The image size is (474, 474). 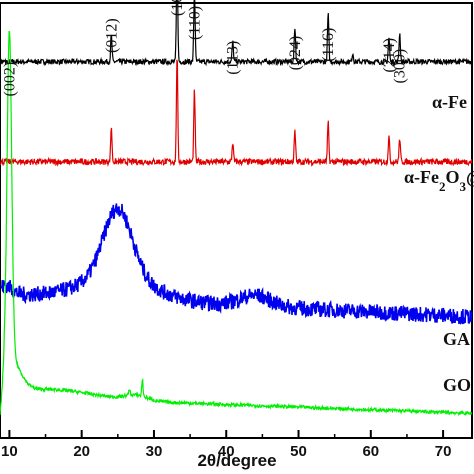 I want to click on x-tick-label: 30, so click(x=154, y=451).